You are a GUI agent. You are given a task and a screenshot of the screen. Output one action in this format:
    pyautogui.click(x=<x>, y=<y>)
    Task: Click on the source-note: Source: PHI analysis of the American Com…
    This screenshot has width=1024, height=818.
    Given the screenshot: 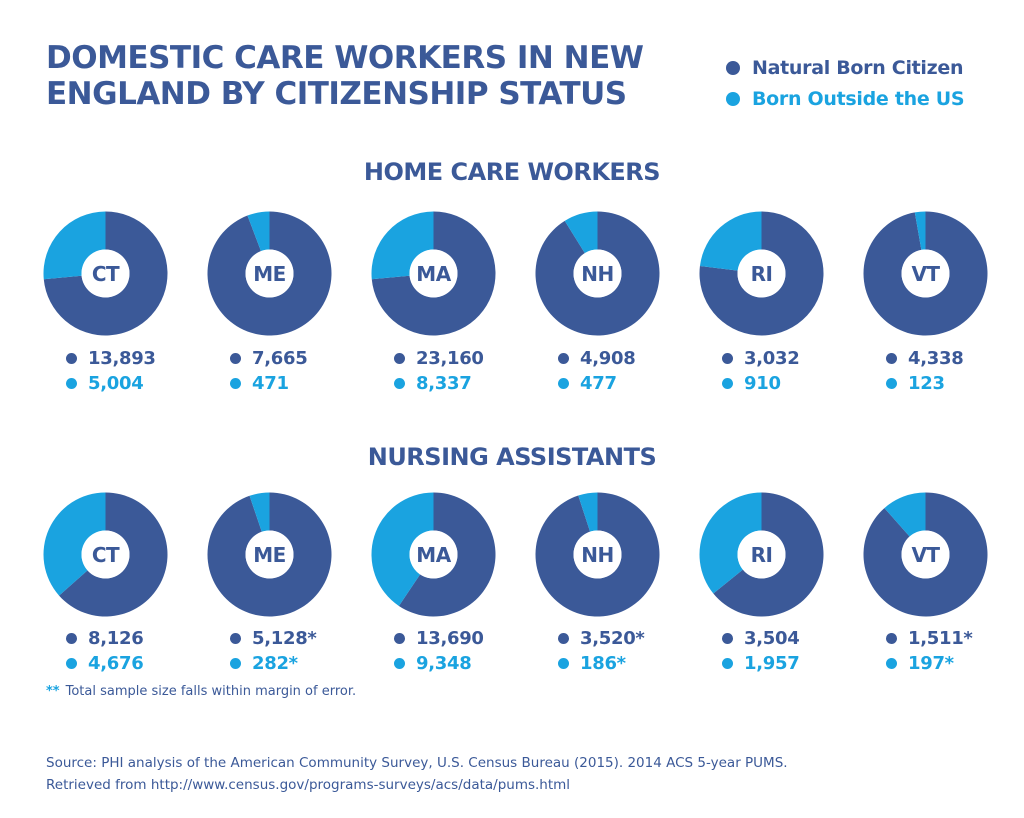 What is the action you would take?
    pyautogui.click(x=496, y=774)
    